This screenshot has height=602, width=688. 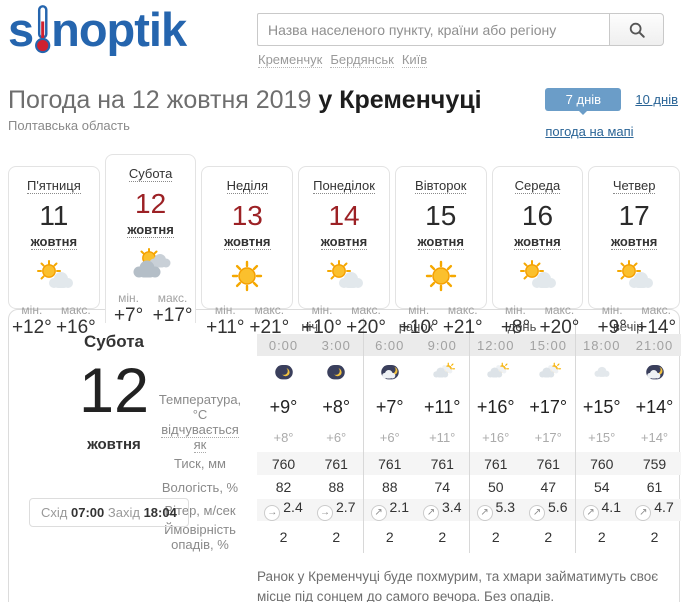 I want to click on min-temp: +7°, so click(x=128, y=315).